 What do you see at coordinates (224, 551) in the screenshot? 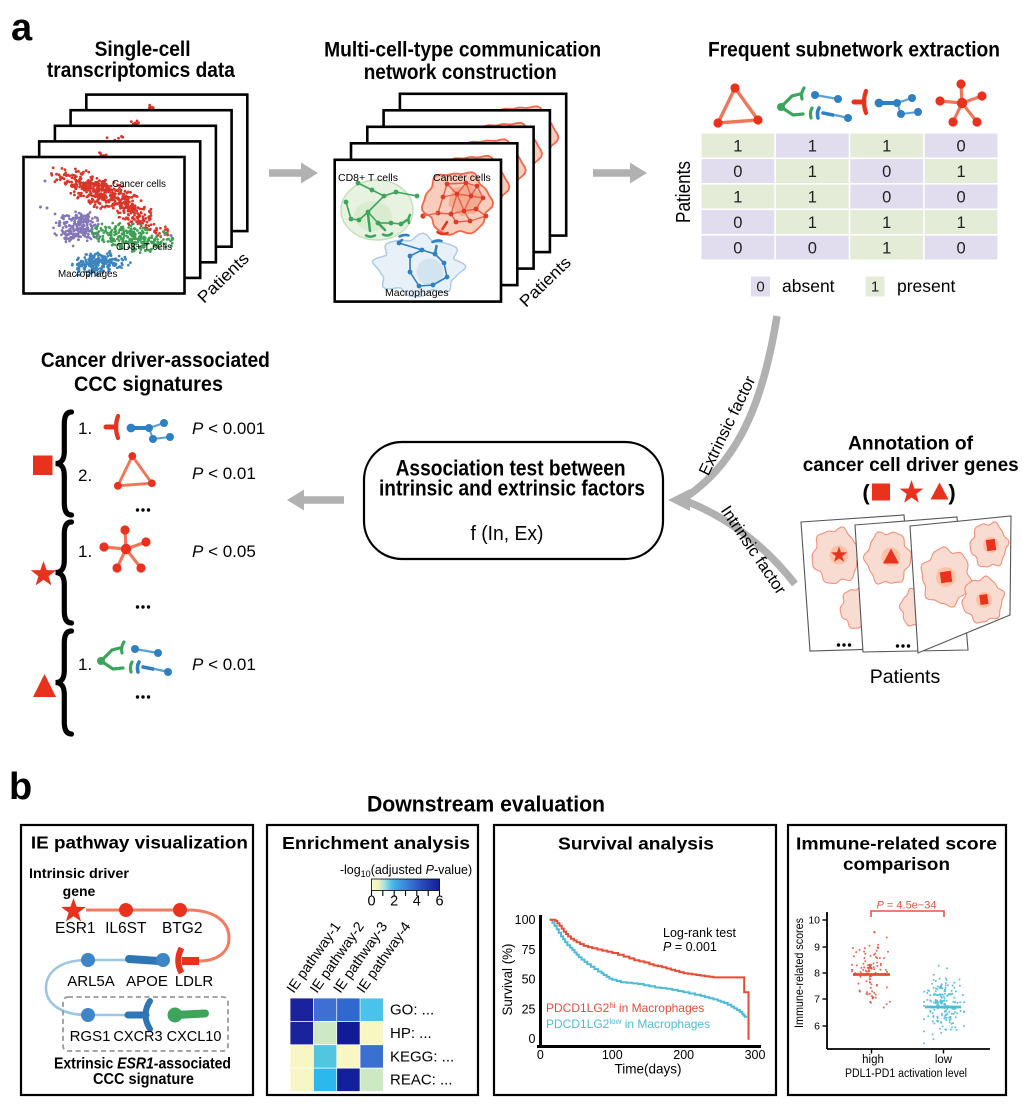
I see `svg-text: P < 0.05` at bounding box center [224, 551].